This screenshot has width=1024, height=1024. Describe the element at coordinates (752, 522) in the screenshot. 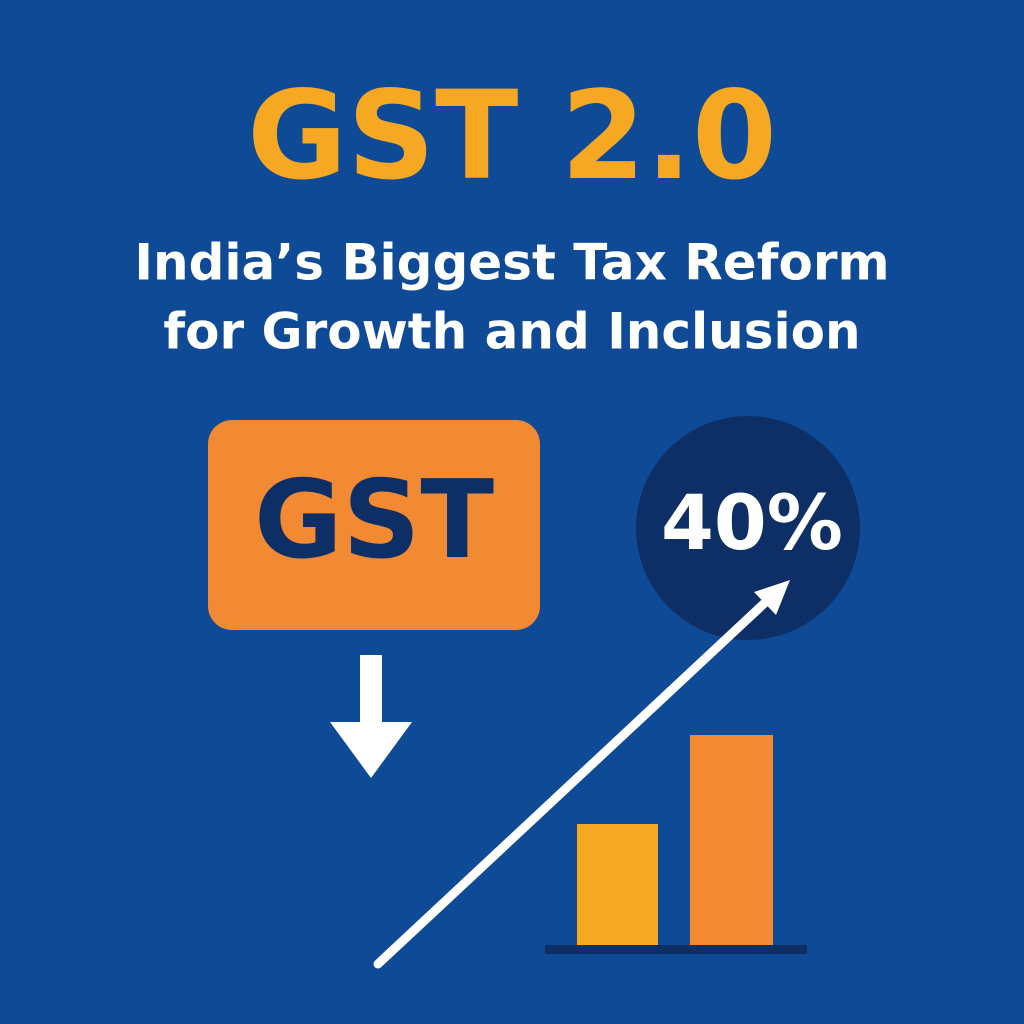

I see `circle-label: 40%` at that location.